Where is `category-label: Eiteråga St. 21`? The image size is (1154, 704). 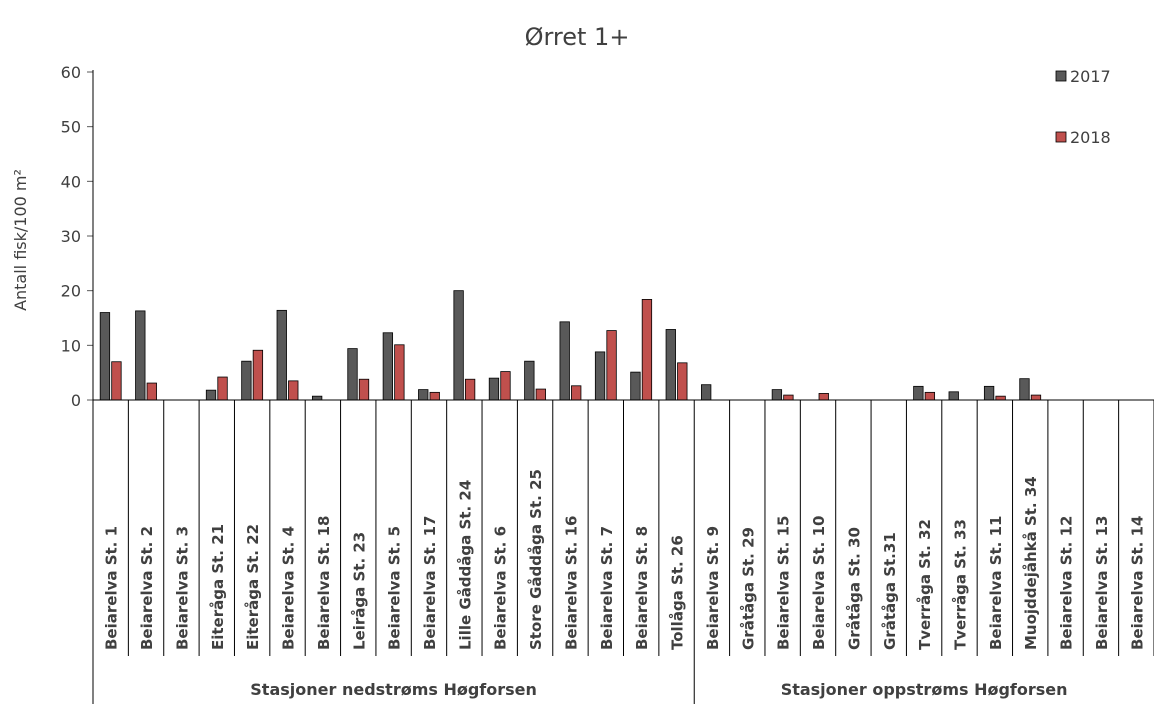 category-label: Eiteråga St. 21 is located at coordinates (218, 587).